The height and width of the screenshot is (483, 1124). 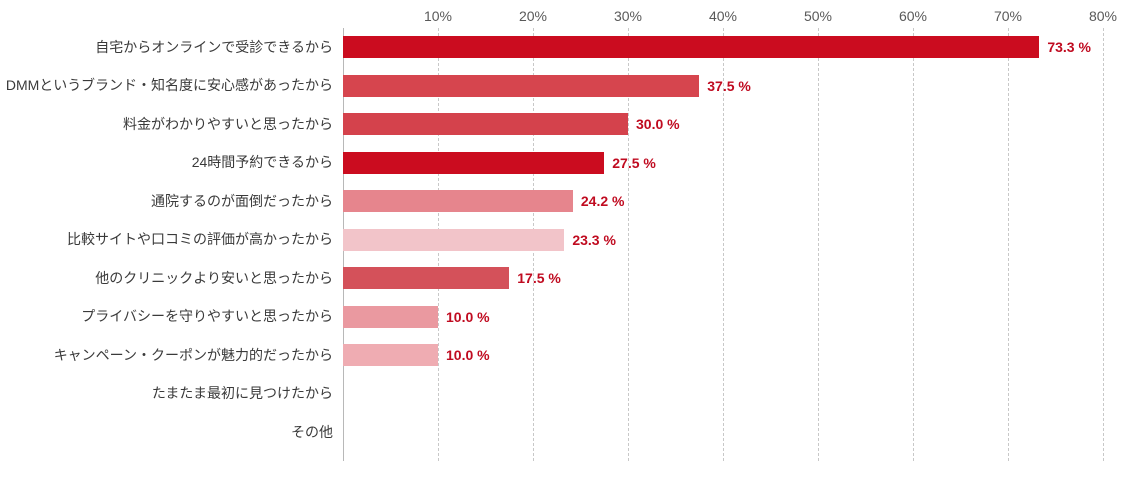 I want to click on category-label: 比較サイトや口コミの評価が高かったから, so click(x=200, y=239).